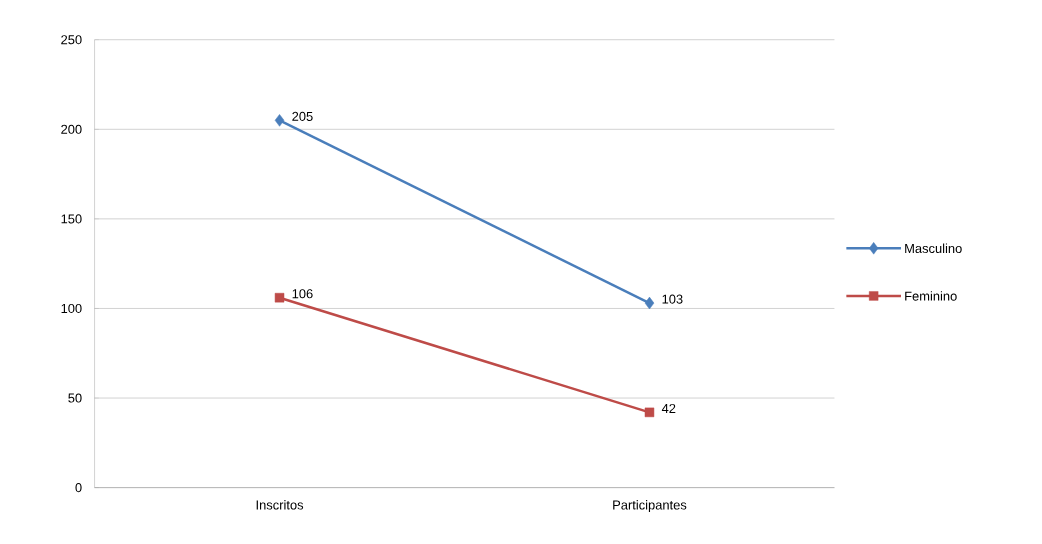 The height and width of the screenshot is (544, 1042). What do you see at coordinates (302, 294) in the screenshot?
I see `data-label: 106` at bounding box center [302, 294].